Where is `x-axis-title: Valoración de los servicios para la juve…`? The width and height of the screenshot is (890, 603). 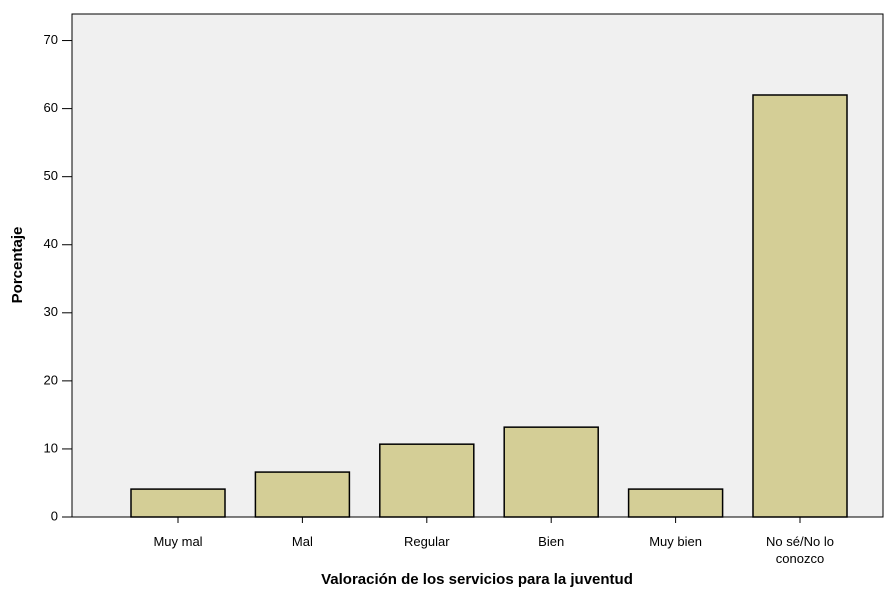
x-axis-title: Valoración de los servicios para la juve… is located at coordinates (477, 579).